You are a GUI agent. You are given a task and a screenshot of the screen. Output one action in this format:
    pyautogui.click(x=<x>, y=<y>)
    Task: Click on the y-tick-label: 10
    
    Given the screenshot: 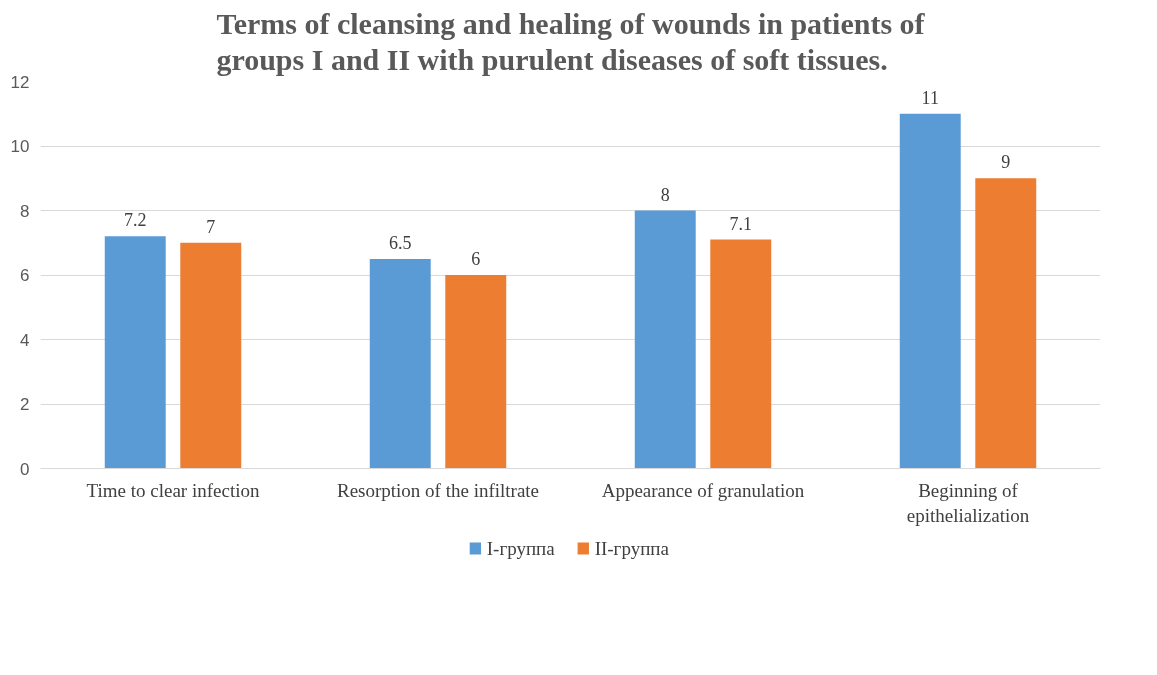 What is the action you would take?
    pyautogui.click(x=20, y=146)
    